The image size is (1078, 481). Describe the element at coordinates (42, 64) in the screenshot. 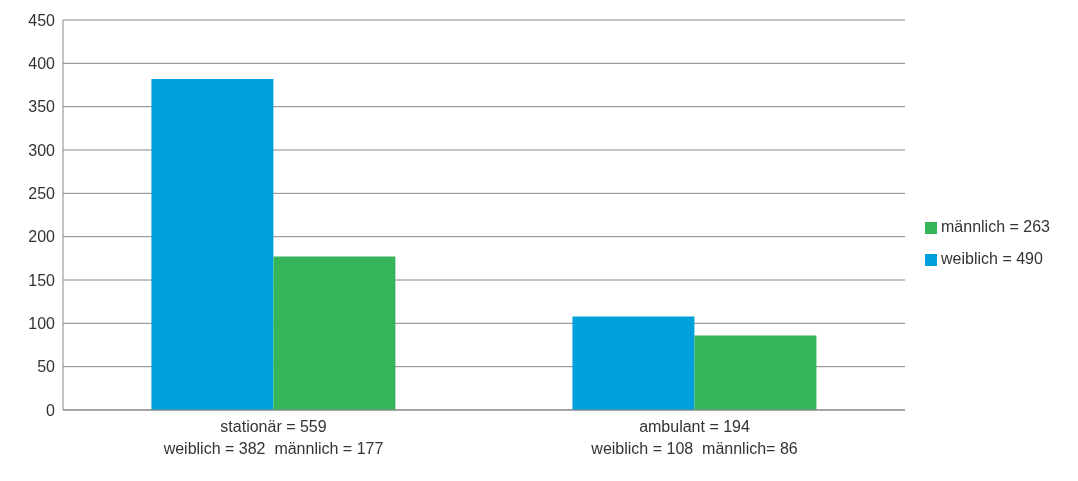

I see `y-tick-label: 400` at that location.